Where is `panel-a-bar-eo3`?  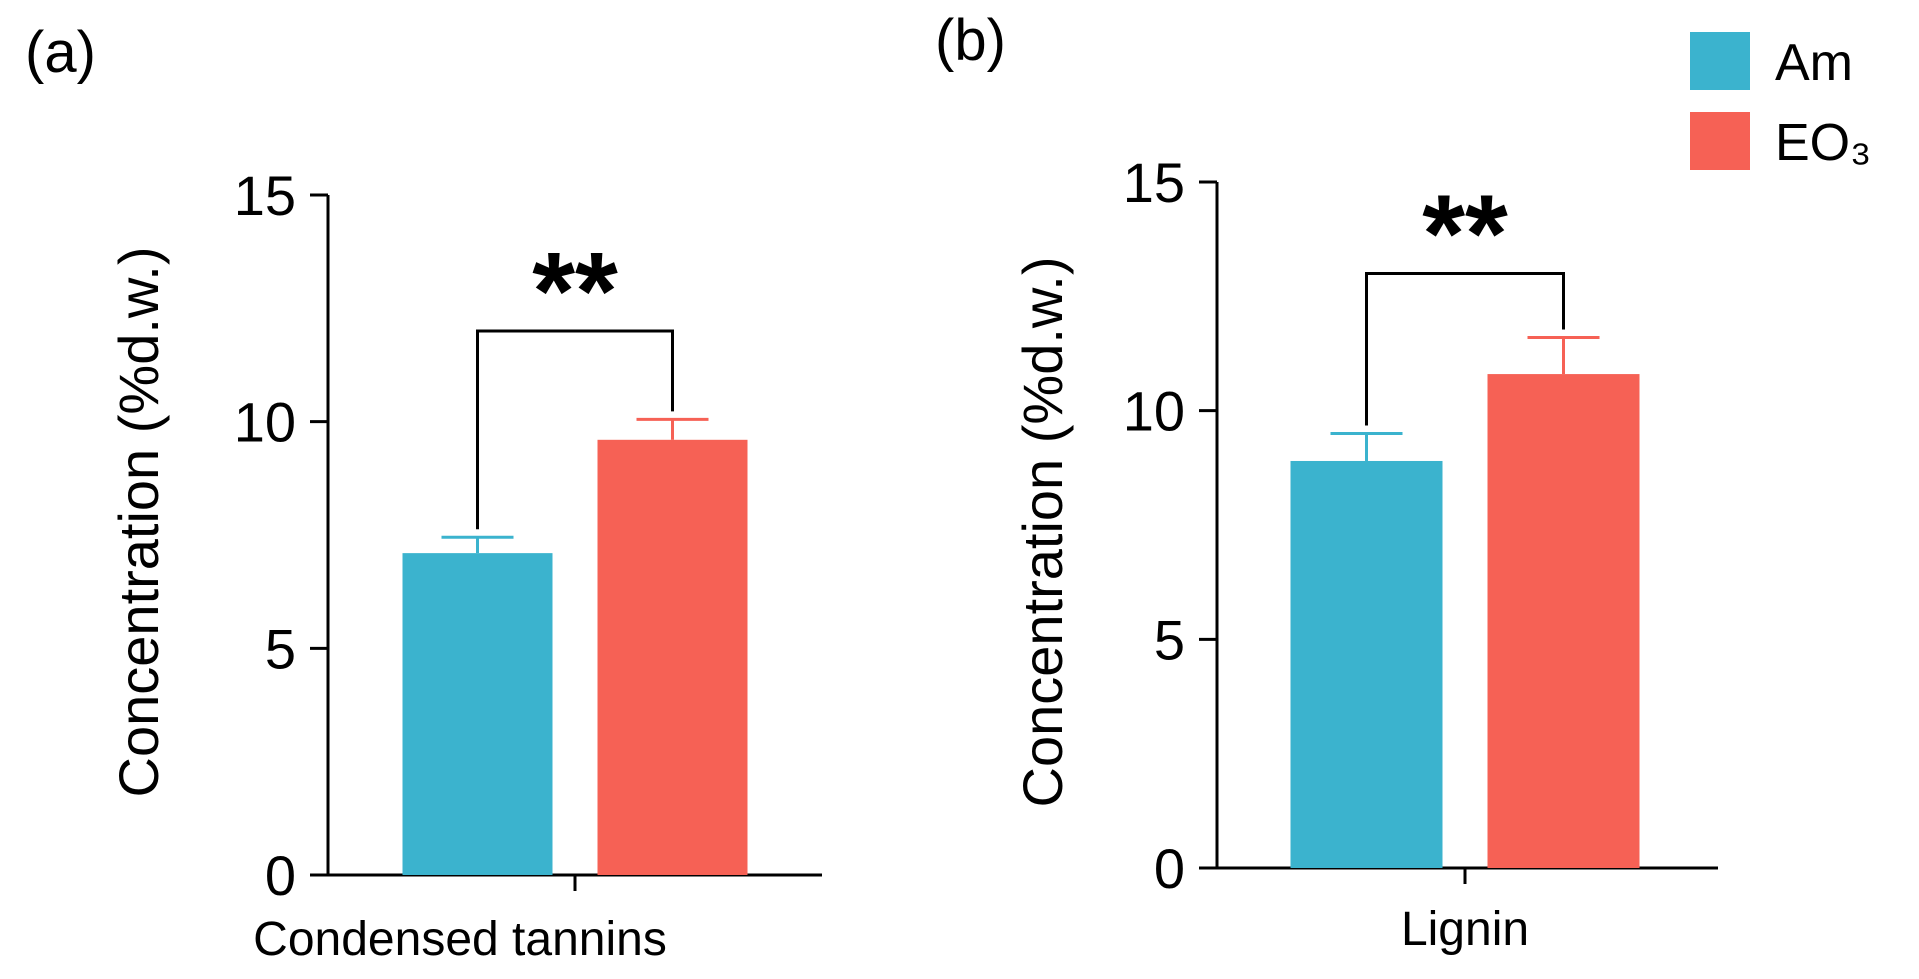
panel-a-bar-eo3 is located at coordinates (672, 657).